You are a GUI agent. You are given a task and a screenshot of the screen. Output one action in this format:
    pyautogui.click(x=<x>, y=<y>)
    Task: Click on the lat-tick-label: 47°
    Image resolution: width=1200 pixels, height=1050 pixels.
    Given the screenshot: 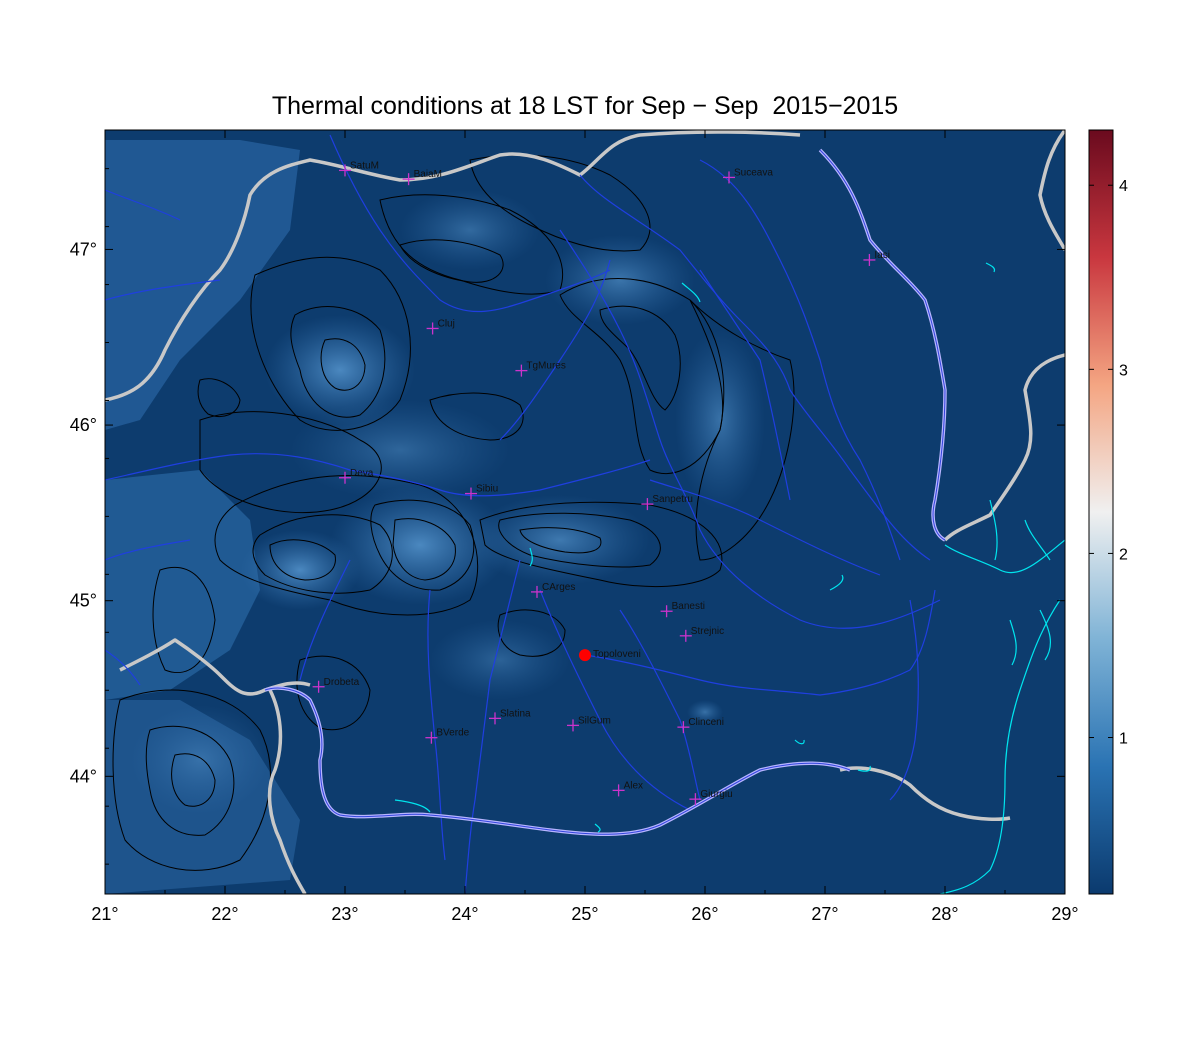 What is the action you would take?
    pyautogui.click(x=83, y=249)
    